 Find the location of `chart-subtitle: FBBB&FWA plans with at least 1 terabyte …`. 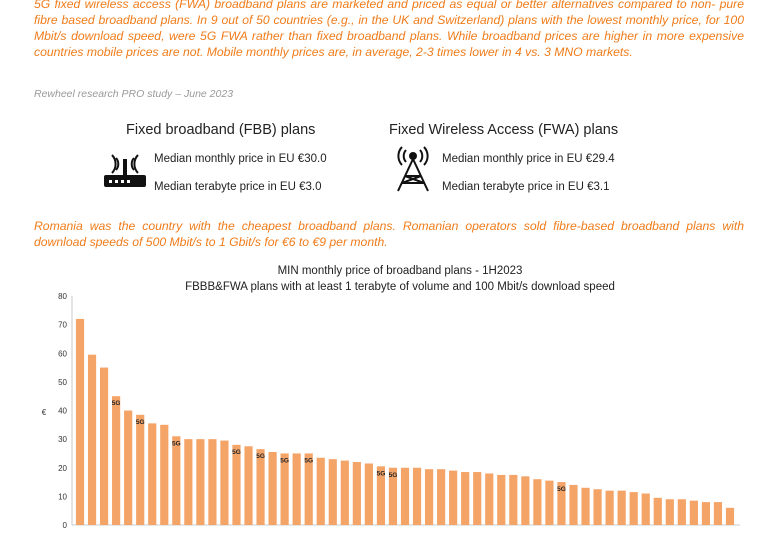

chart-subtitle: FBBB&FWA plans with at least 1 terabyte … is located at coordinates (400, 287).